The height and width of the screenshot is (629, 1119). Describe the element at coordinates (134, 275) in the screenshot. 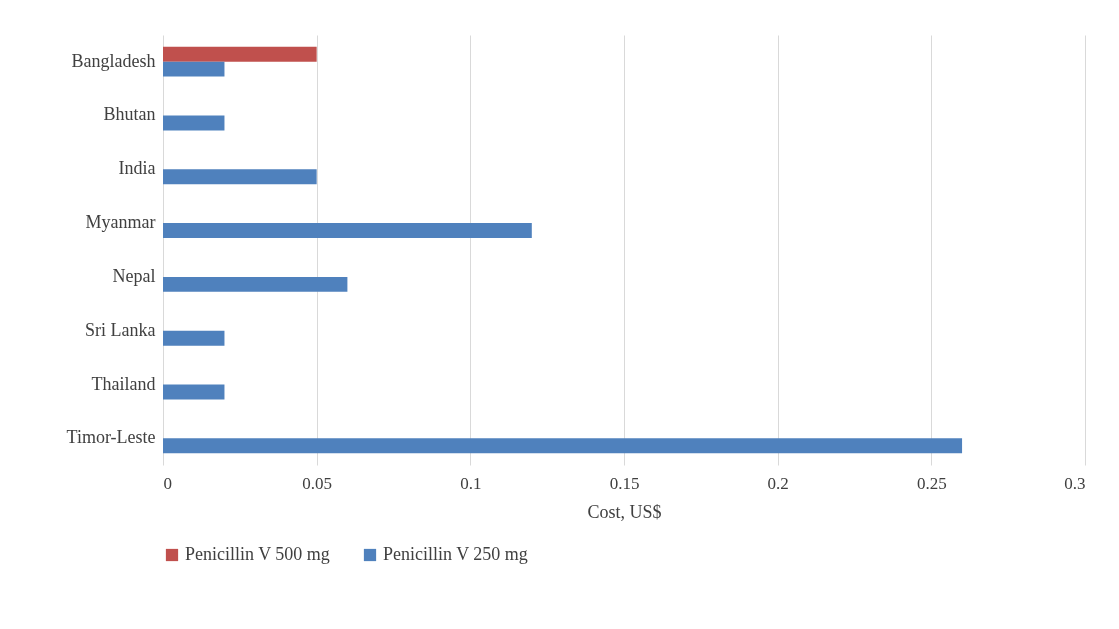

I see `y-tick-label: Nepal` at that location.